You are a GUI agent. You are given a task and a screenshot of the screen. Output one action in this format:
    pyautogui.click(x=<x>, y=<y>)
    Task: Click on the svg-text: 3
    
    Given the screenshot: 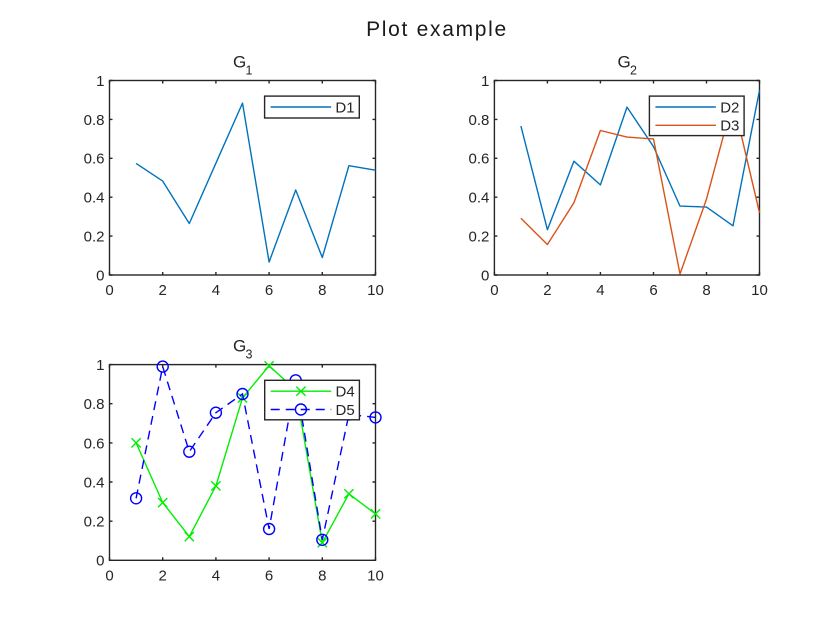 What is the action you would take?
    pyautogui.click(x=249, y=355)
    